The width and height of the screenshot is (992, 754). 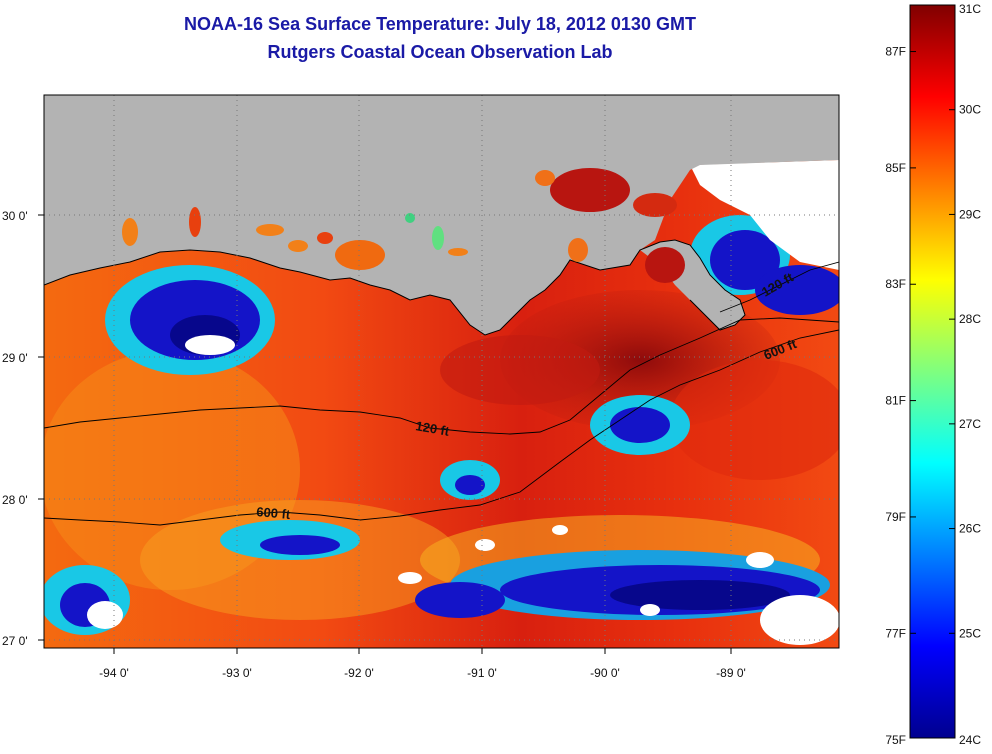 I want to click on lat-tick-label: 28 0', so click(x=15, y=500).